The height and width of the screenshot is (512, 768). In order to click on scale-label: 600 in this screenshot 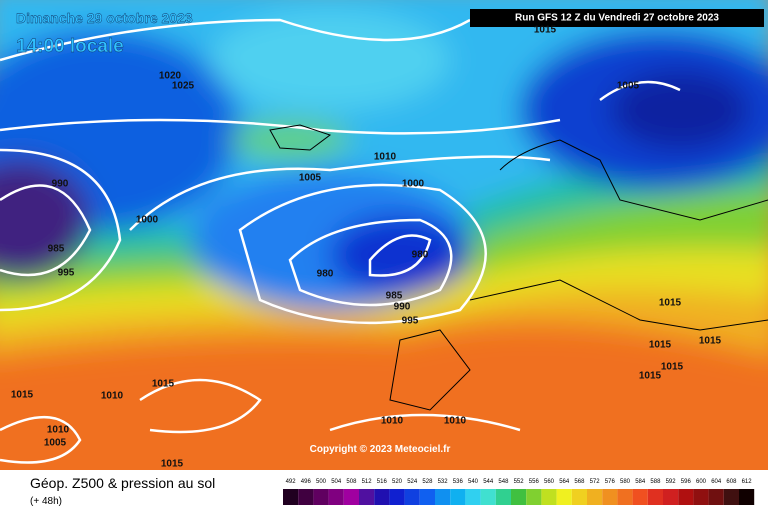, I will do `click(701, 482)`.